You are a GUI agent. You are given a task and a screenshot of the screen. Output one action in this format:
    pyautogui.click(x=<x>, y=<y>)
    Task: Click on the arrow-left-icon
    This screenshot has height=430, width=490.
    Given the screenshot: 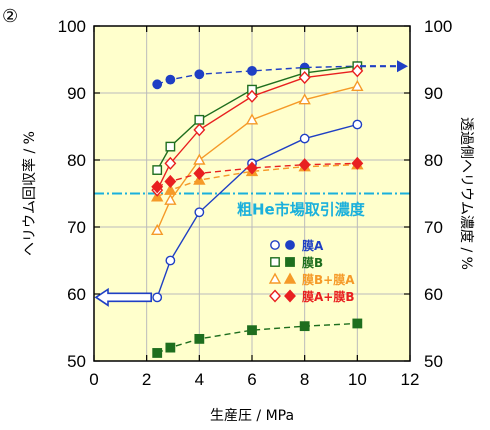 What is the action you would take?
    pyautogui.click(x=123, y=297)
    